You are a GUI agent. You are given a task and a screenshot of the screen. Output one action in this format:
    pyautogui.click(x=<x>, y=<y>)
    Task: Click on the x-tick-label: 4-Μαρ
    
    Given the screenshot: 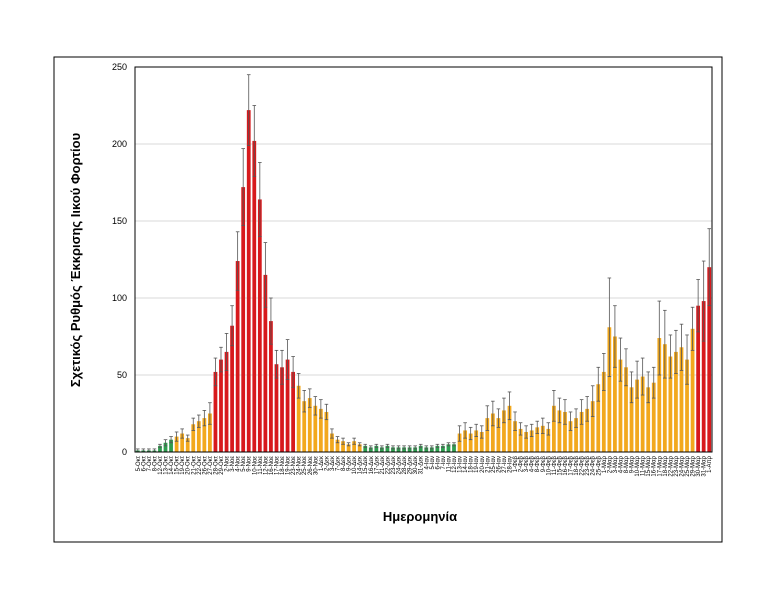 What is the action you would take?
    pyautogui.click(x=621, y=464)
    